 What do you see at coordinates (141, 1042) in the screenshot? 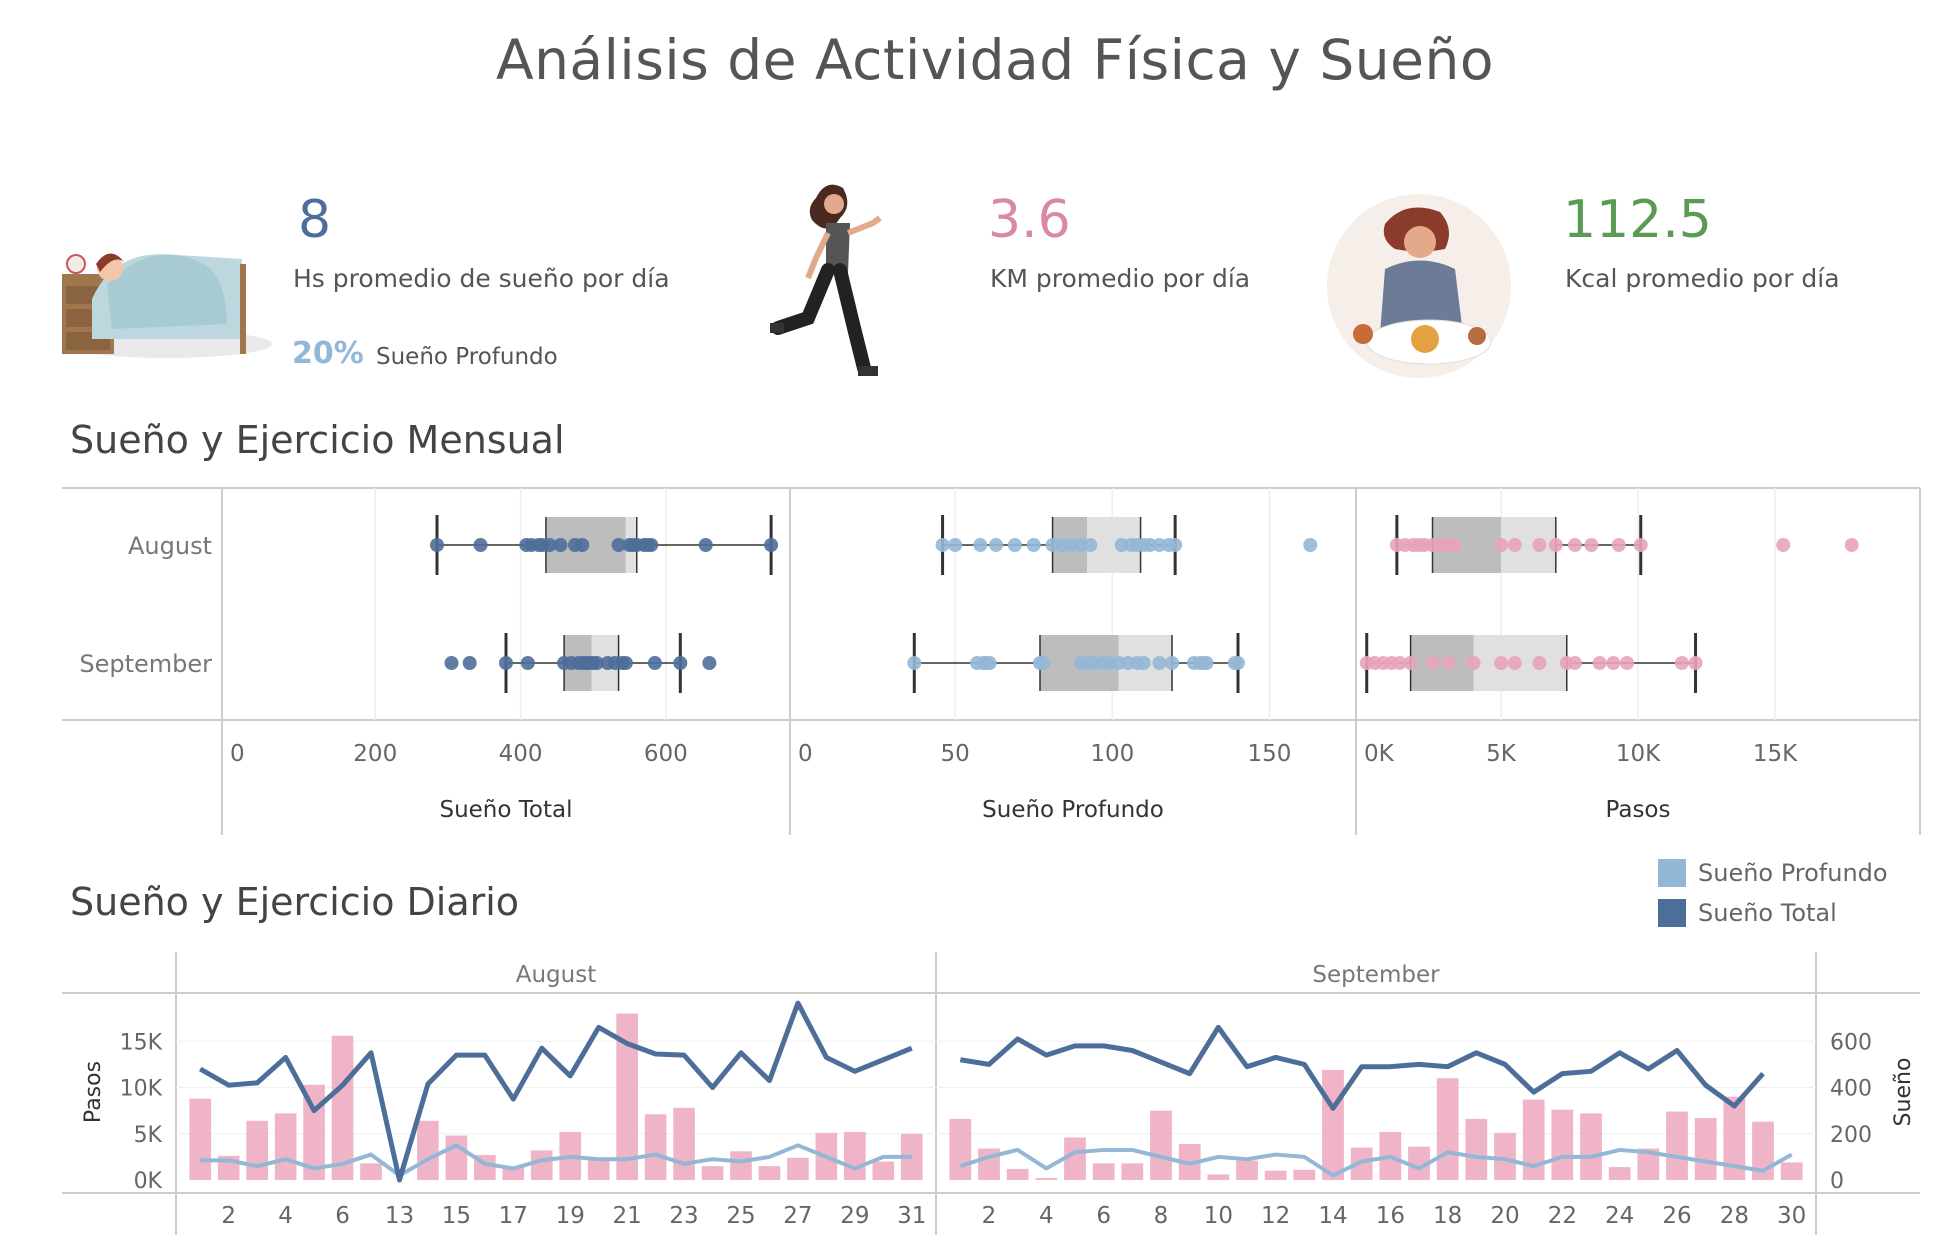
I see `y-left-tick-label: 15K` at bounding box center [141, 1042].